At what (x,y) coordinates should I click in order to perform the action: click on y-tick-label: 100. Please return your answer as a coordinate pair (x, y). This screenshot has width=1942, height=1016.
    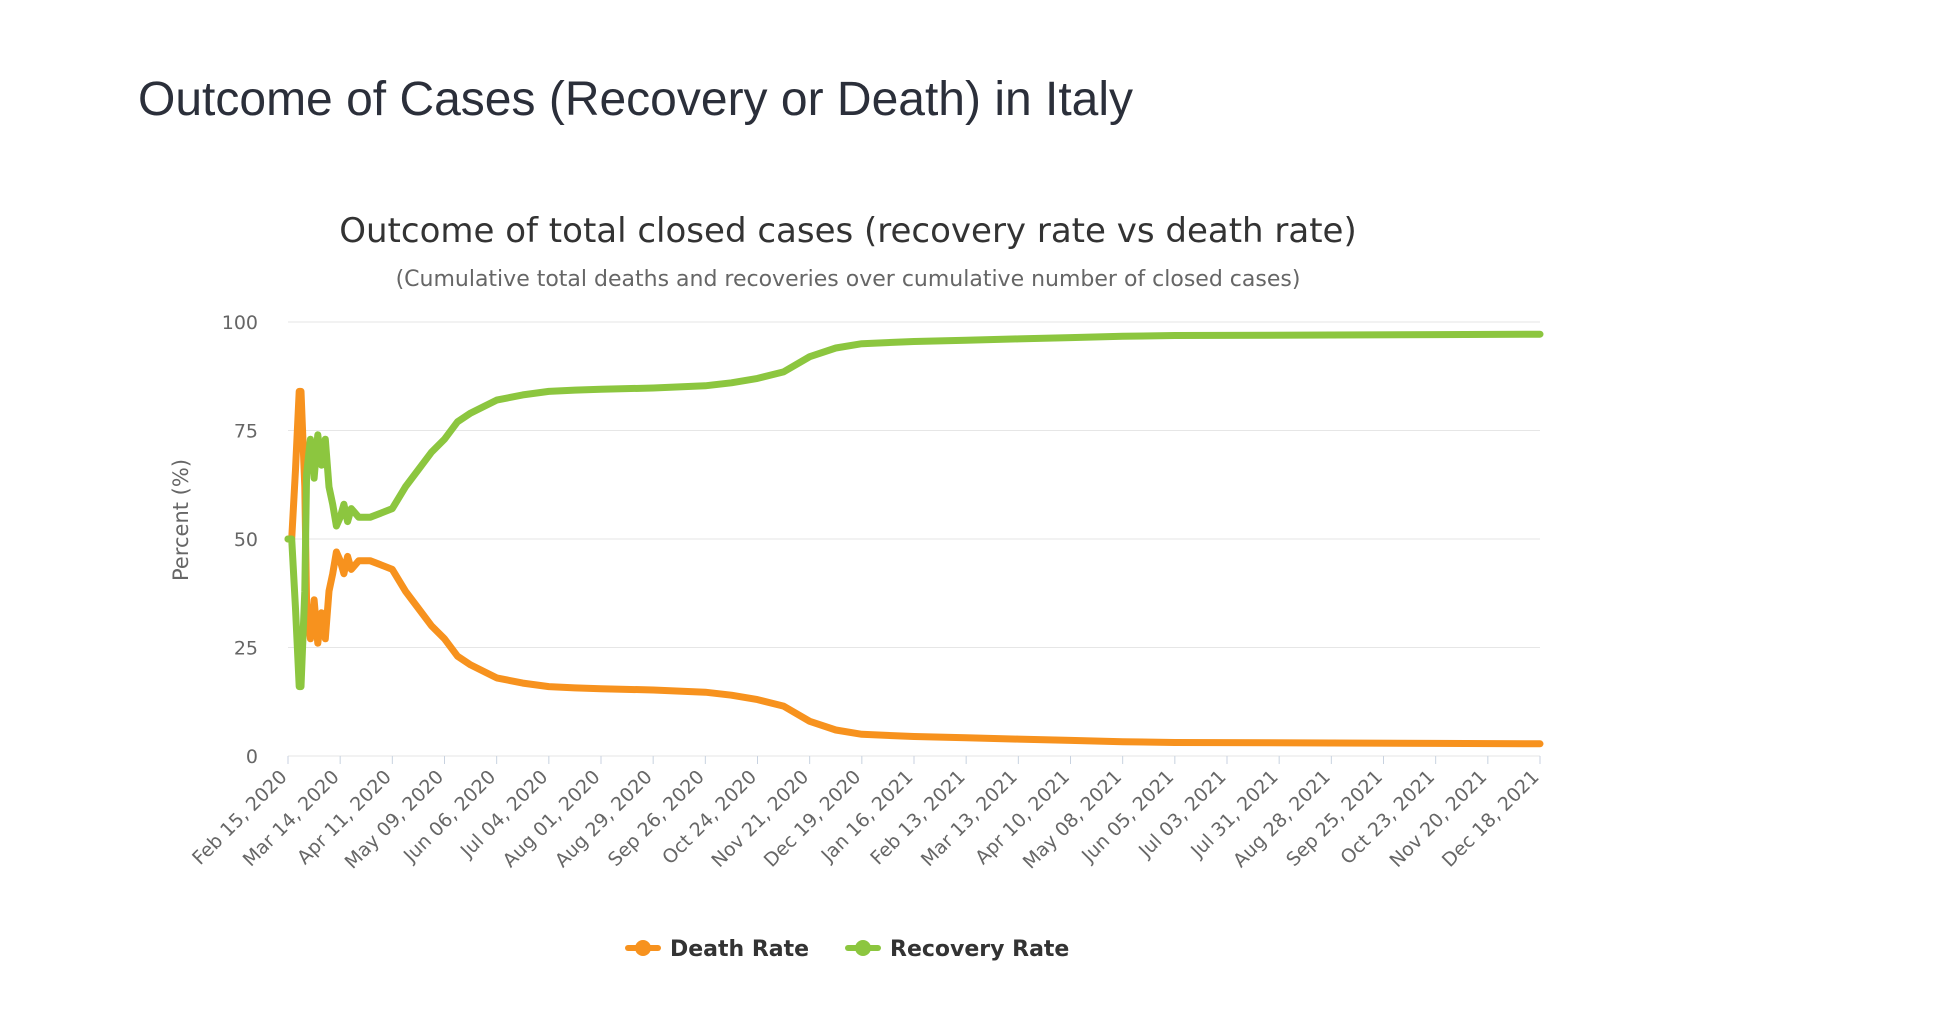
    Looking at the image, I should click on (240, 323).